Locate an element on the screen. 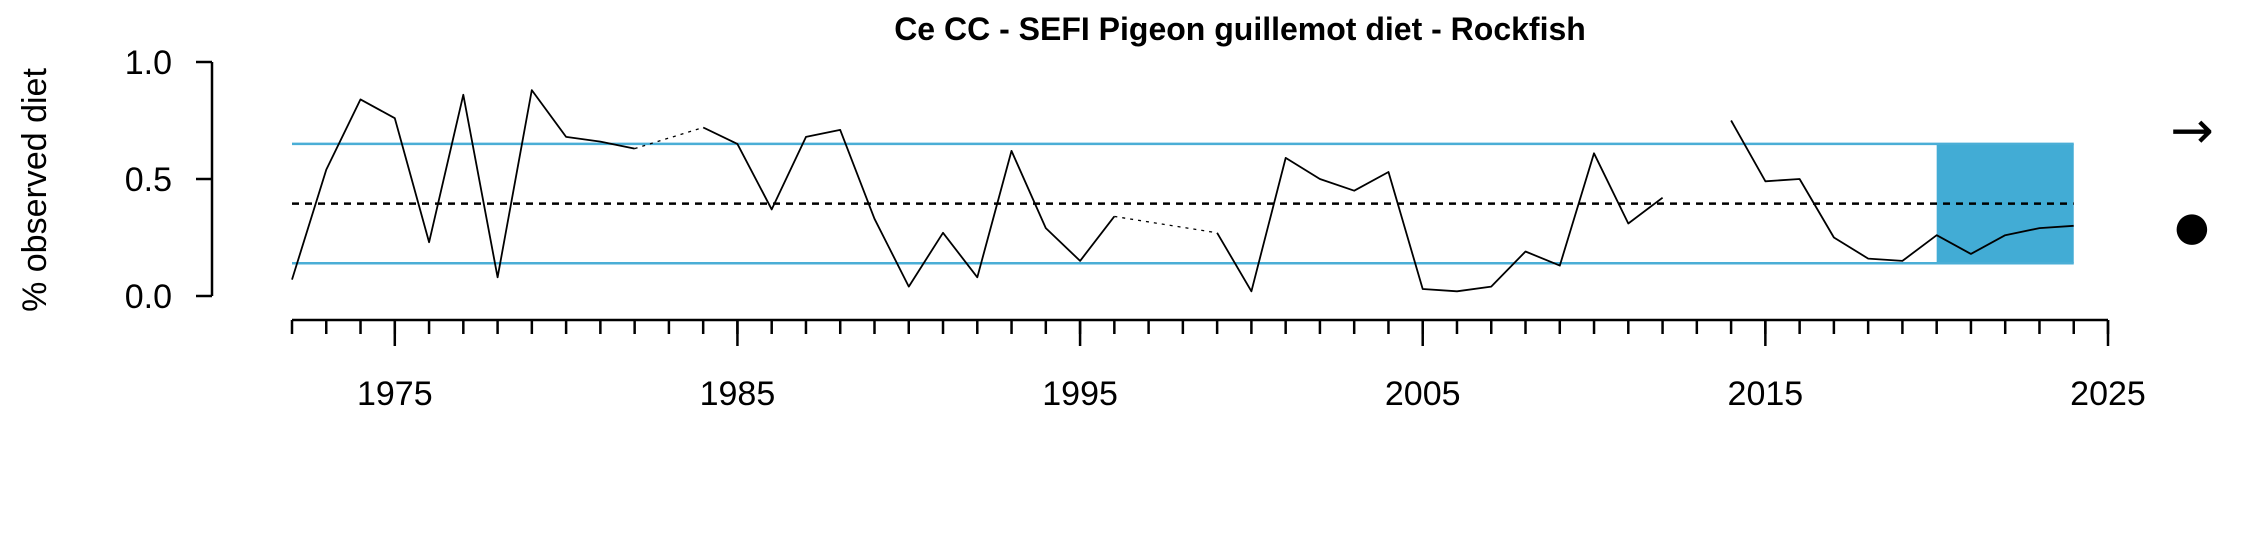  x-tick-label: 1995 is located at coordinates (1080, 394).